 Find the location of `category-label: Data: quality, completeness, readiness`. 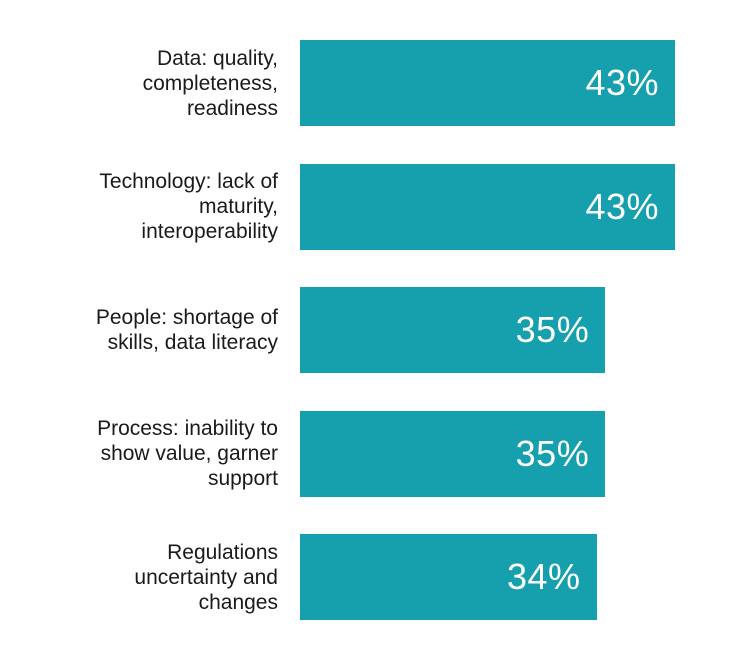

category-label: Data: quality, completeness, readiness is located at coordinates (210, 83).